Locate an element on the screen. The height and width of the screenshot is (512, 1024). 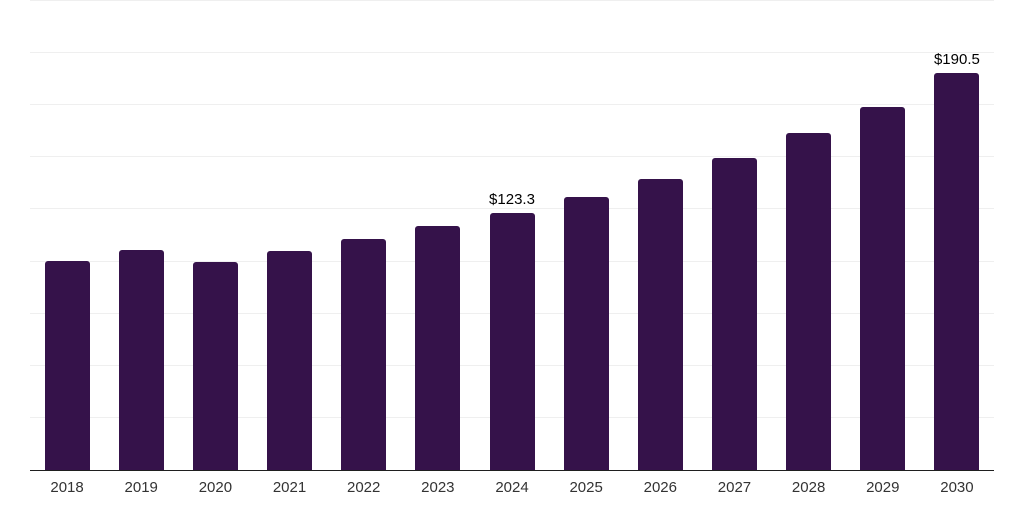
bar-2021 is located at coordinates (290, 360).